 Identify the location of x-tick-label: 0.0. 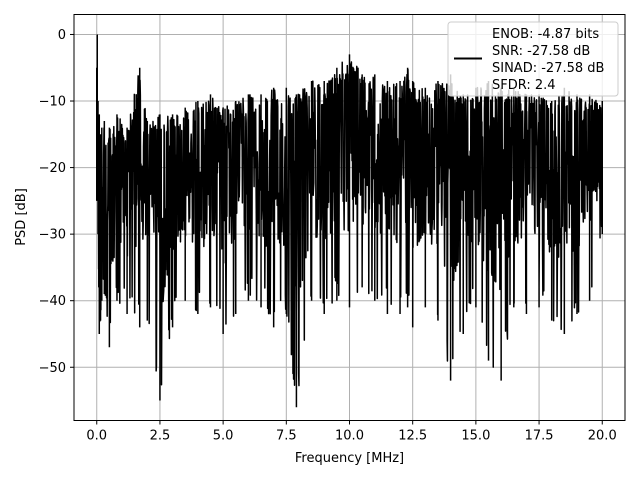
(96, 436).